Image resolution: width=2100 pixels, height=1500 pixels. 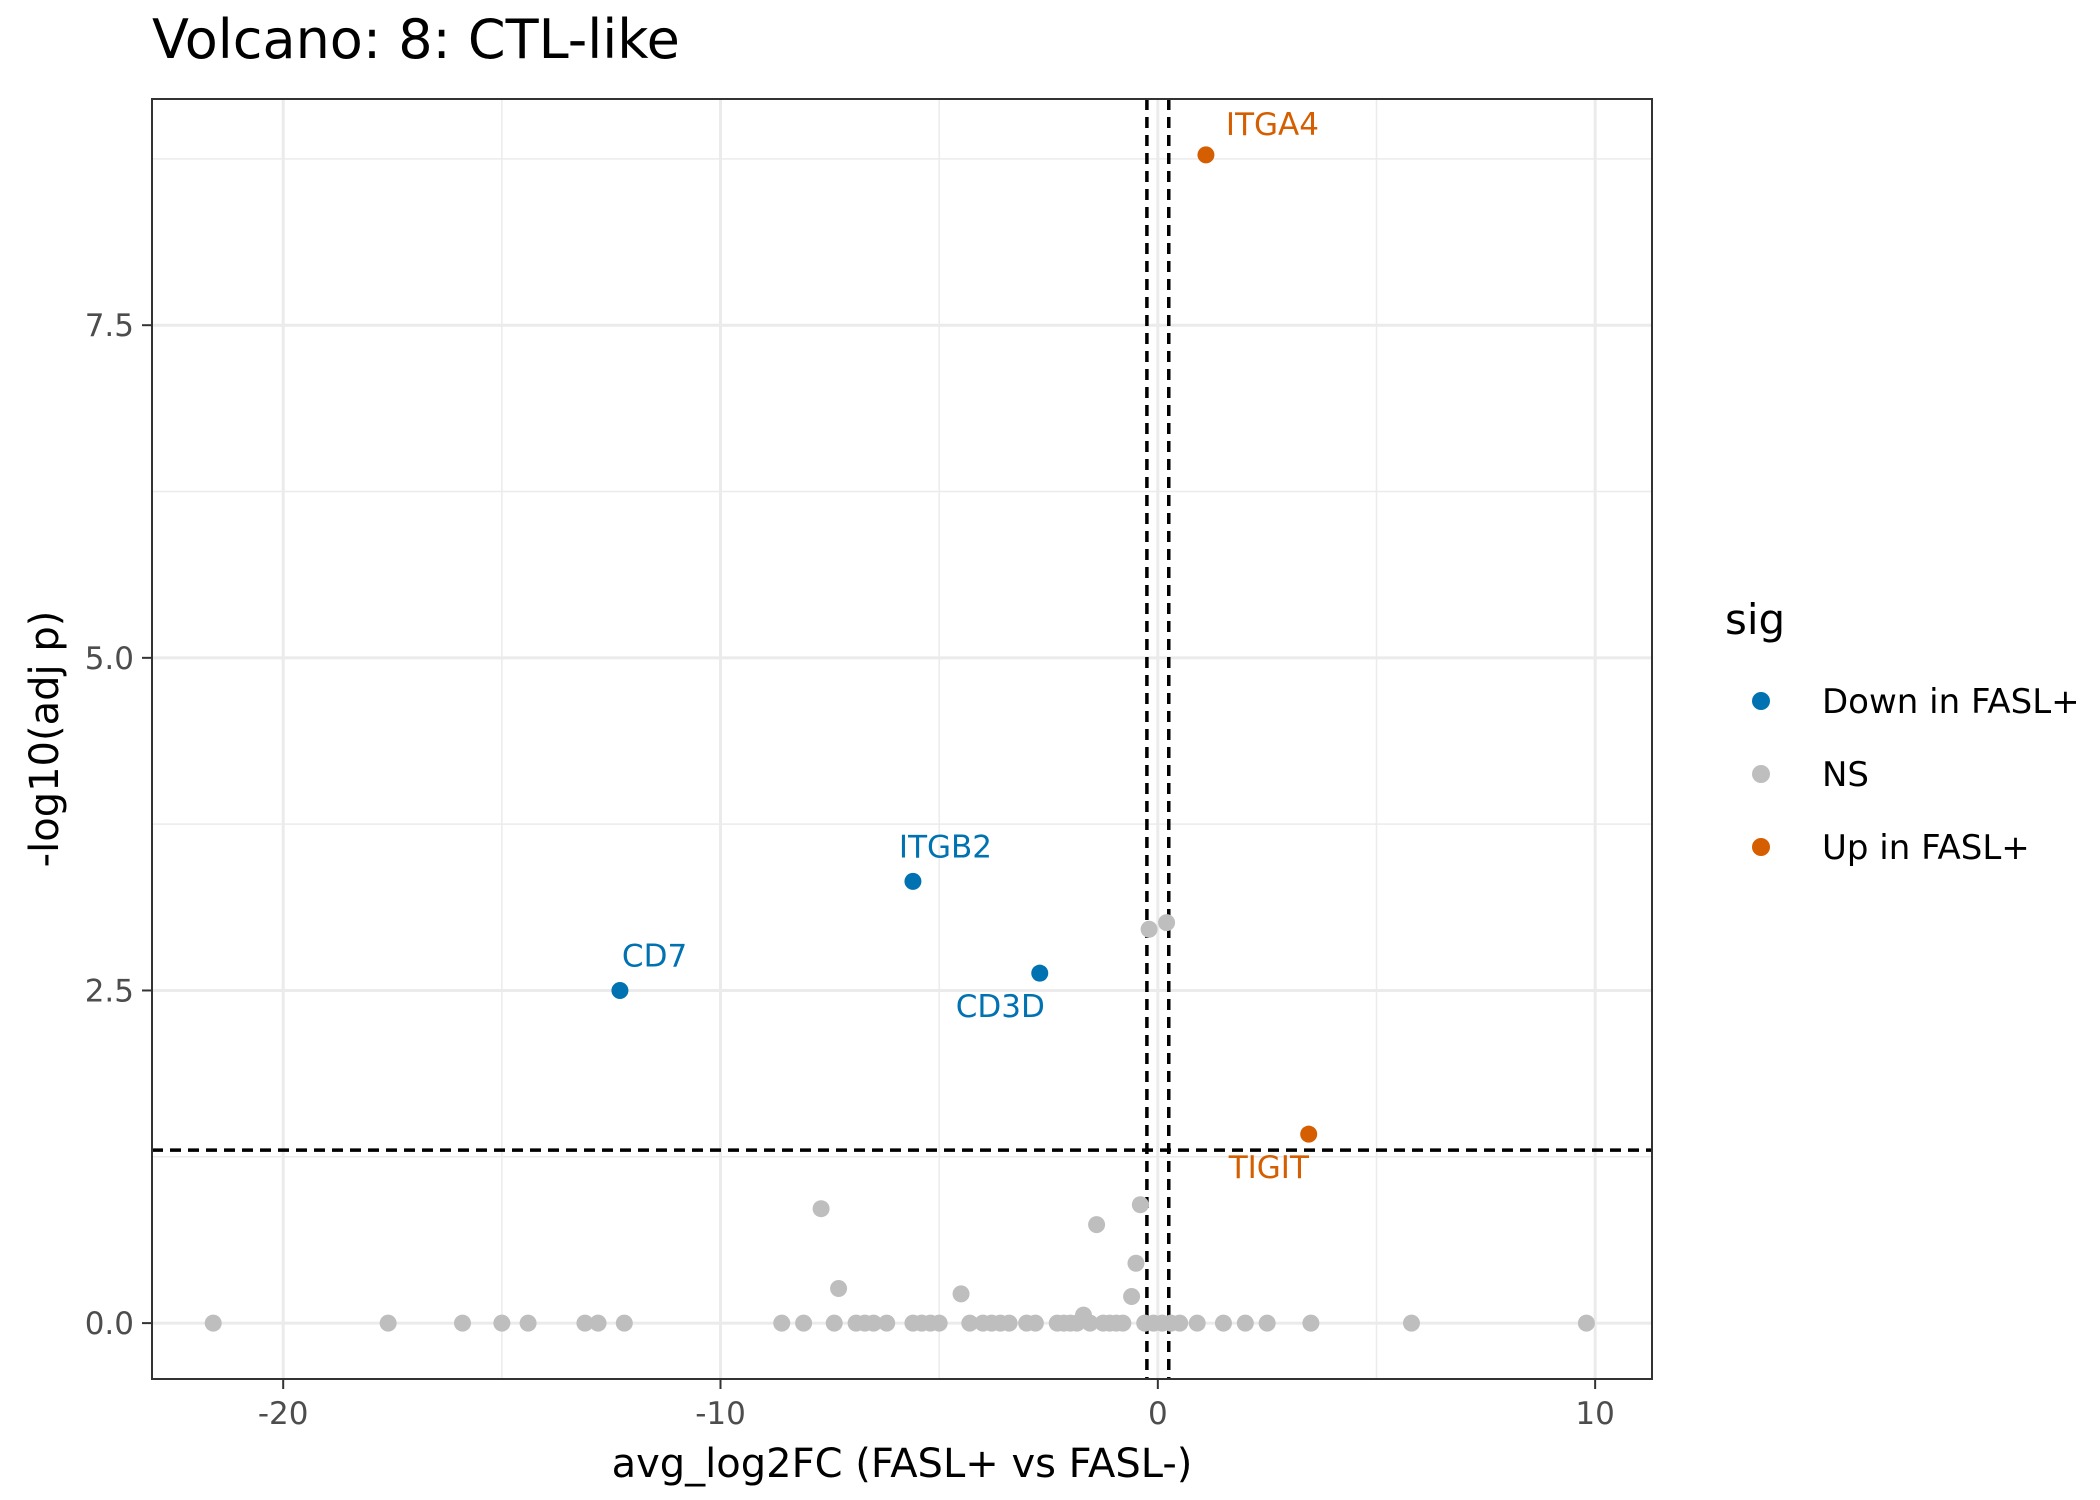 What do you see at coordinates (1158, 1414) in the screenshot?
I see `x-tick-label: 0` at bounding box center [1158, 1414].